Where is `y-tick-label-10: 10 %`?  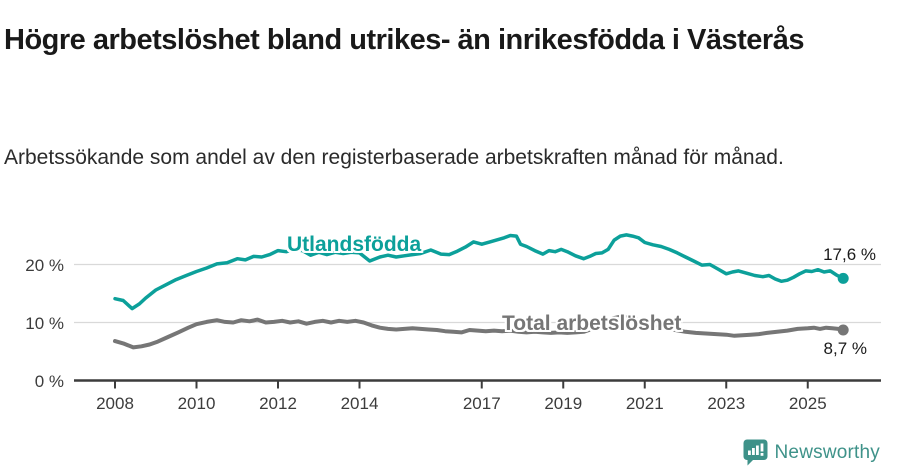 y-tick-label-10: 10 % is located at coordinates (44, 323).